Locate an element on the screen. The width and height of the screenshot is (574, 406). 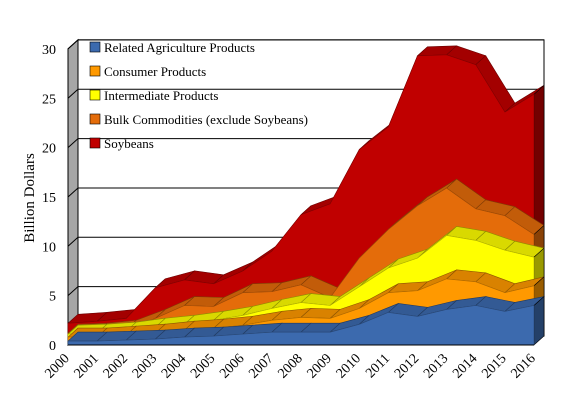
legend-label: Bulk Commodities (exclude Soybeans) is located at coordinates (206, 119).